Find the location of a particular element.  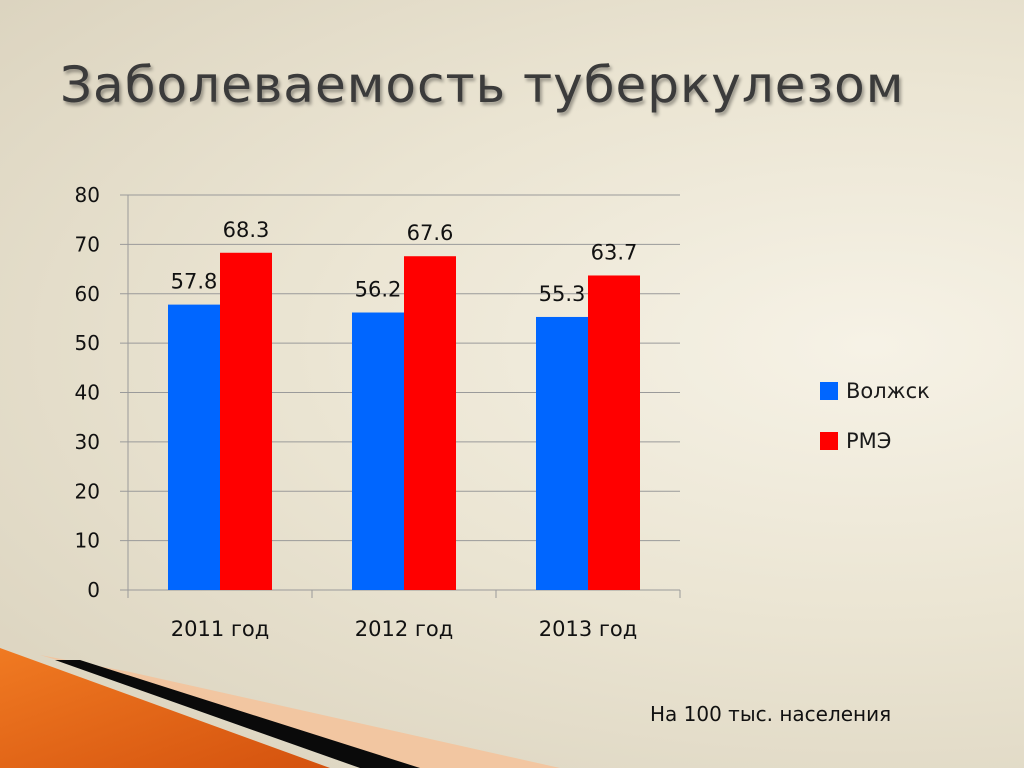

legend-swatch-volzhsk is located at coordinates (829, 391).